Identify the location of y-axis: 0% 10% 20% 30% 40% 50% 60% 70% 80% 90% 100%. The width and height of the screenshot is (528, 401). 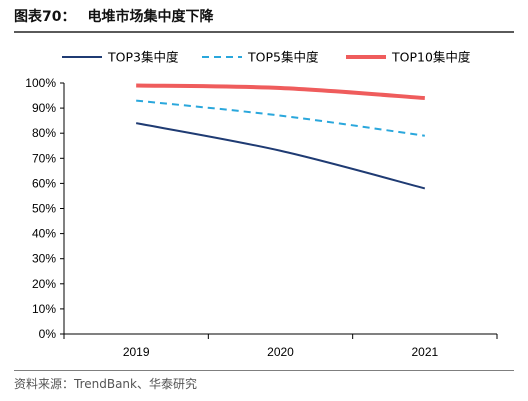
(45, 208).